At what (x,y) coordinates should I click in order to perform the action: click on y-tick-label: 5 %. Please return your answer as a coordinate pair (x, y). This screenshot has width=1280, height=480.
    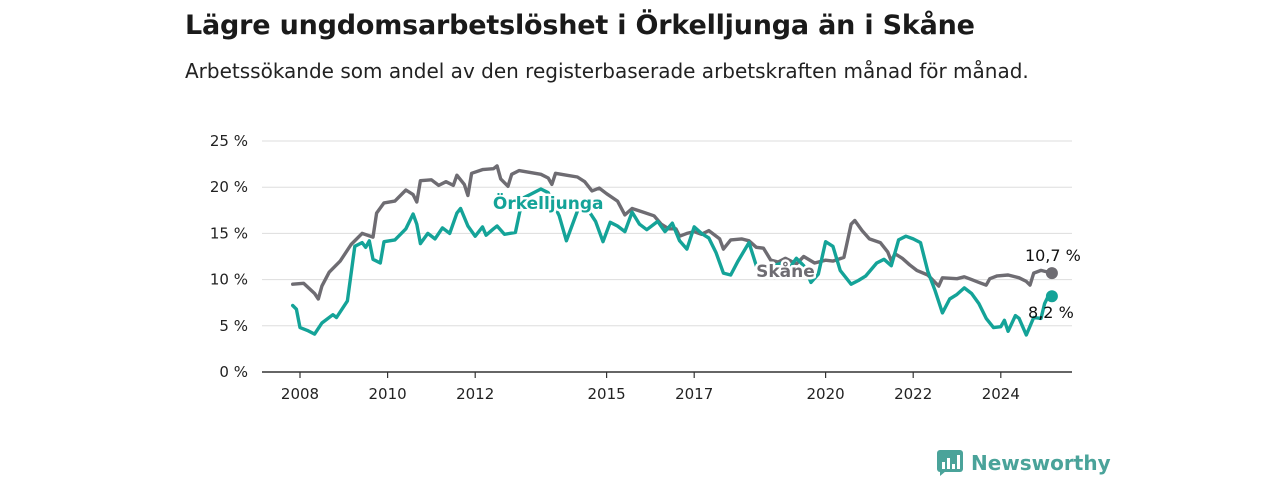
    Looking at the image, I should click on (233, 326).